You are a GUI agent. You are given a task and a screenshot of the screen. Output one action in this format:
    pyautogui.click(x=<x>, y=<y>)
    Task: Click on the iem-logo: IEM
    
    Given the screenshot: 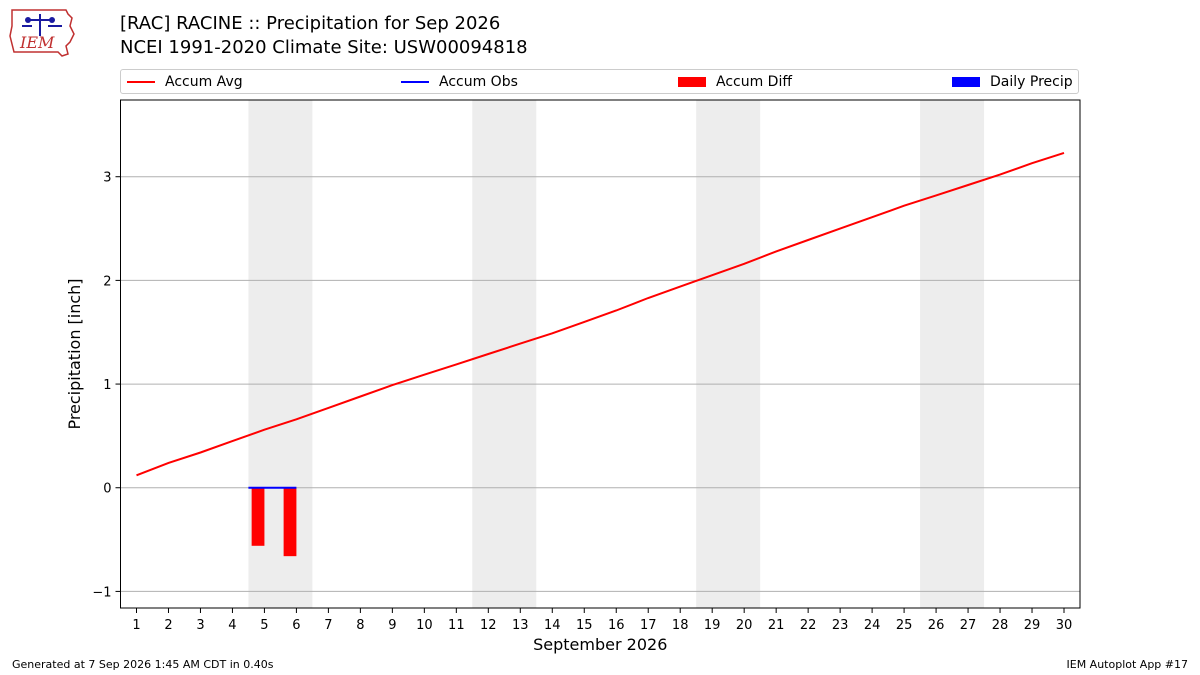 What is the action you would take?
    pyautogui.click(x=44, y=33)
    